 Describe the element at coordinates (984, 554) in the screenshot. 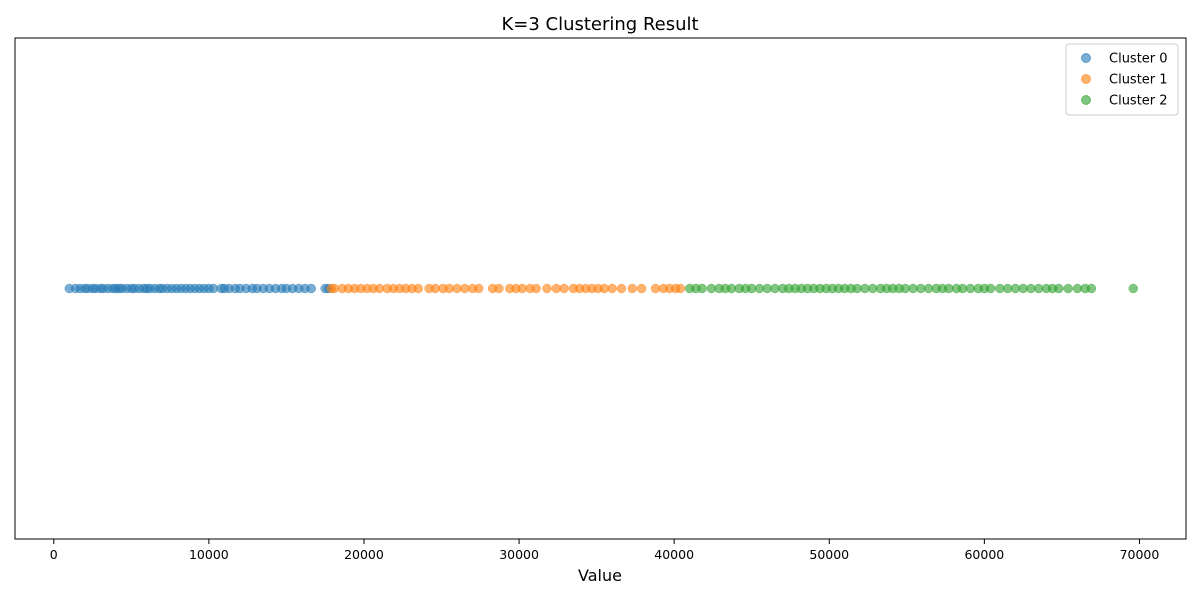

I see `x-tick-label-6: 60000` at that location.